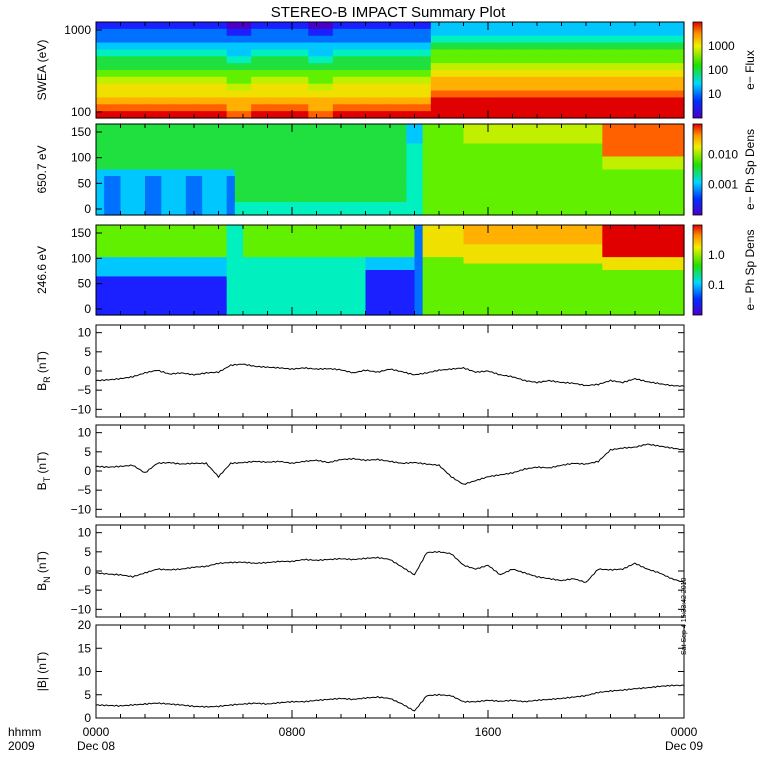 This screenshot has width=780, height=780. Describe the element at coordinates (87, 471) in the screenshot. I see `y-tick-label: 0` at that location.